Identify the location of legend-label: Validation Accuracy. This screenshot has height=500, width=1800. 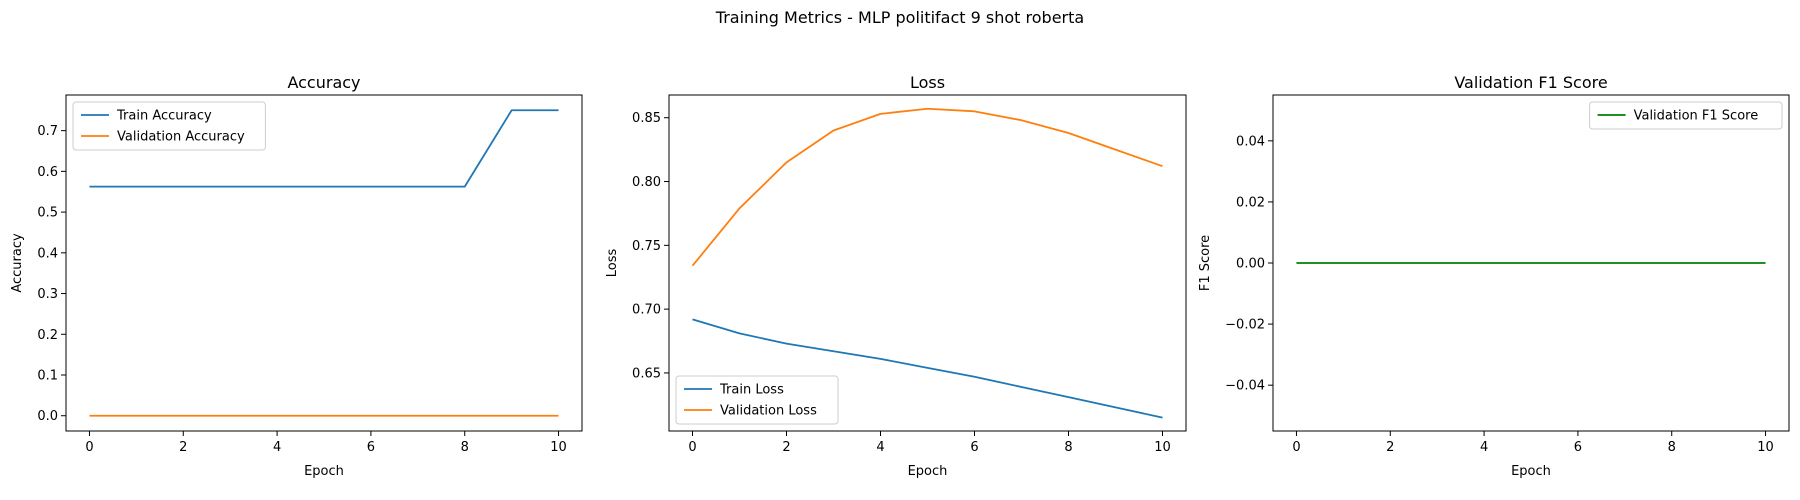
(181, 137).